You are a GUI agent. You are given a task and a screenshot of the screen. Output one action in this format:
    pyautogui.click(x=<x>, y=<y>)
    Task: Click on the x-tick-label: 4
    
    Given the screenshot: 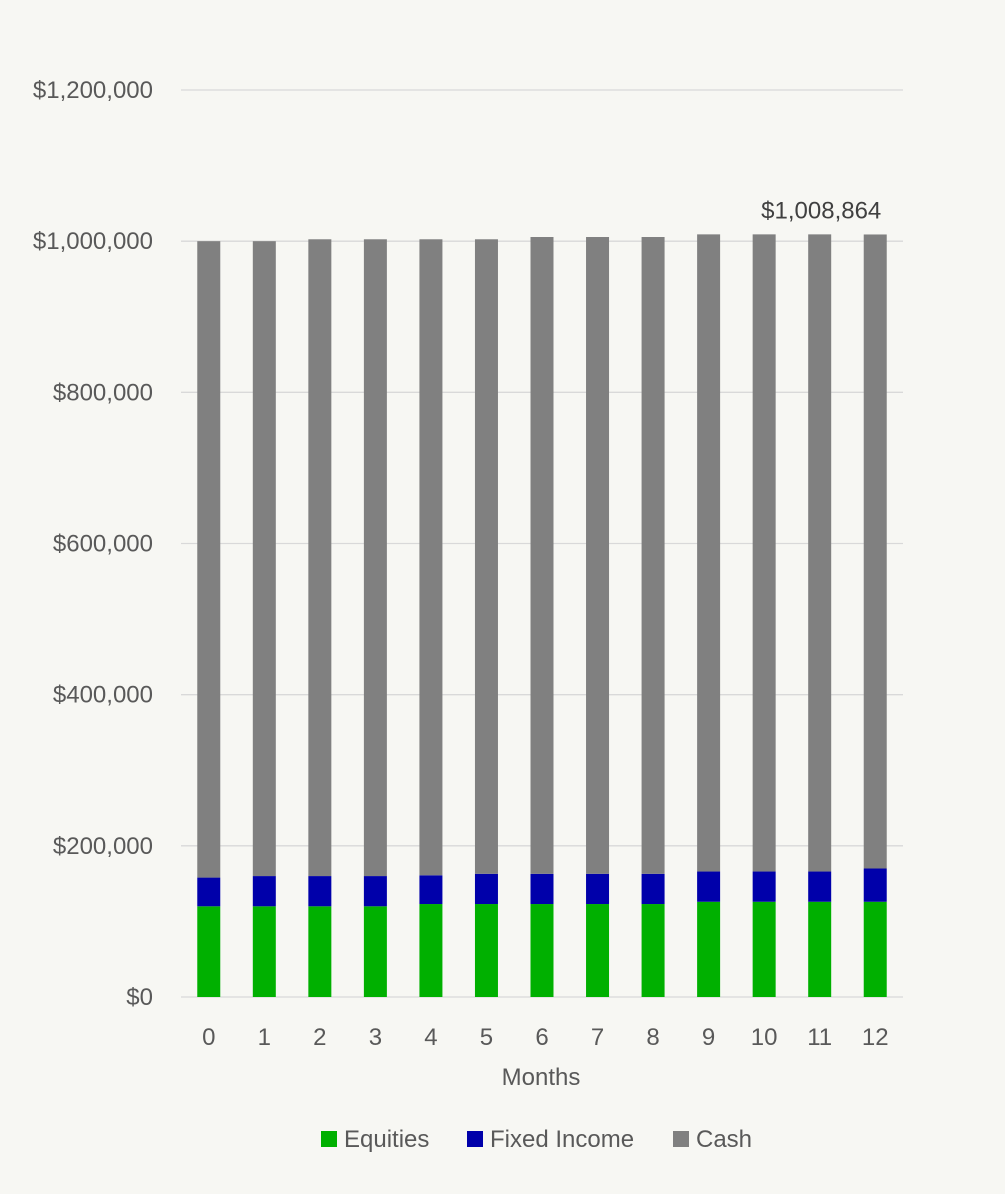 What is the action you would take?
    pyautogui.click(x=430, y=1037)
    